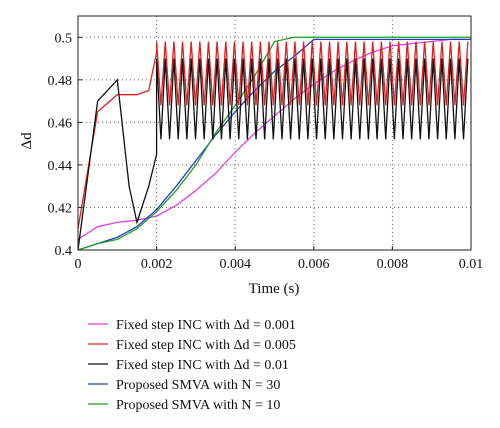  What do you see at coordinates (393, 264) in the screenshot?
I see `x-tick-label: 0.008` at bounding box center [393, 264].